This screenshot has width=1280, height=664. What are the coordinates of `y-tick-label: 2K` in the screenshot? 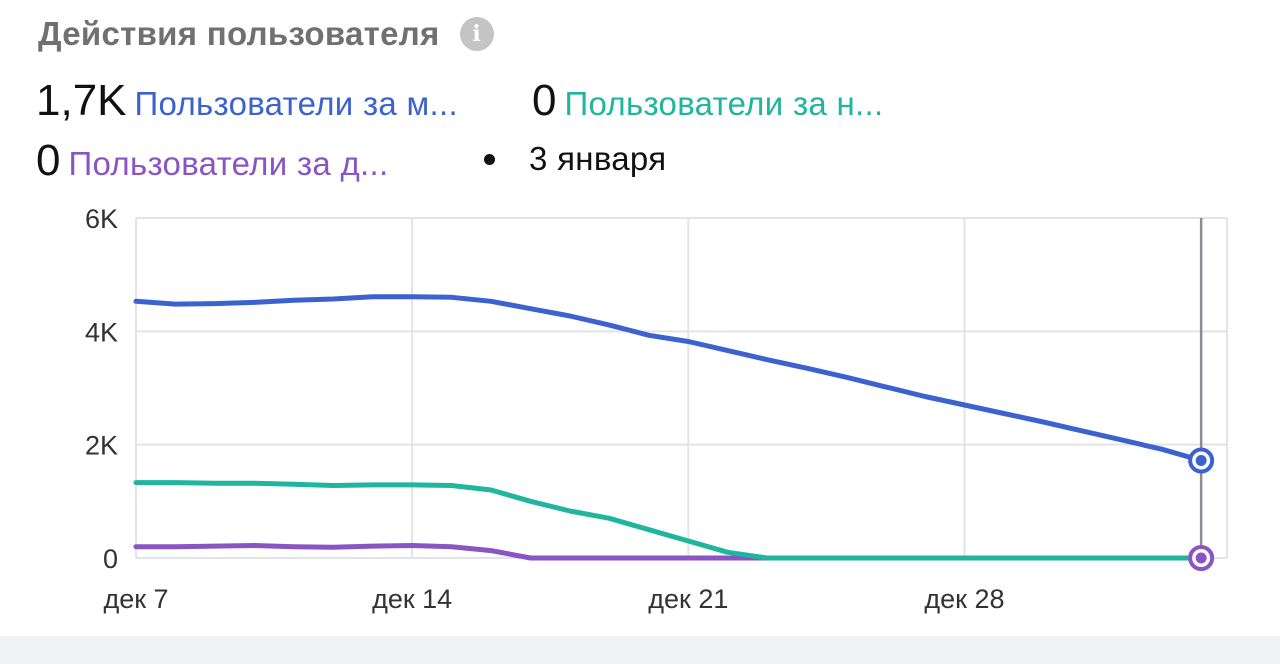 It's located at (101, 446).